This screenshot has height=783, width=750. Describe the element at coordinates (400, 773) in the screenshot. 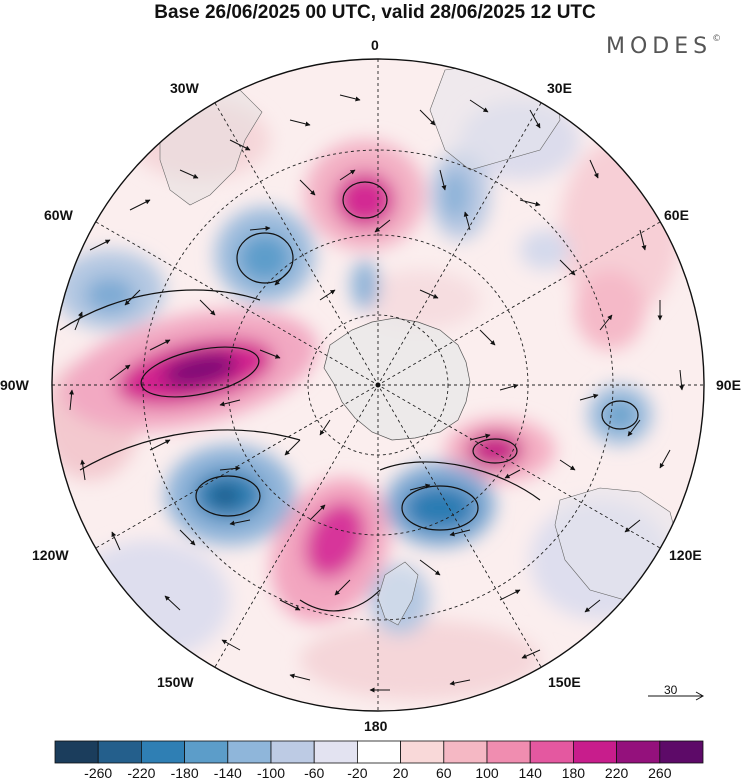

I see `colorbar-tick-label: 20` at that location.